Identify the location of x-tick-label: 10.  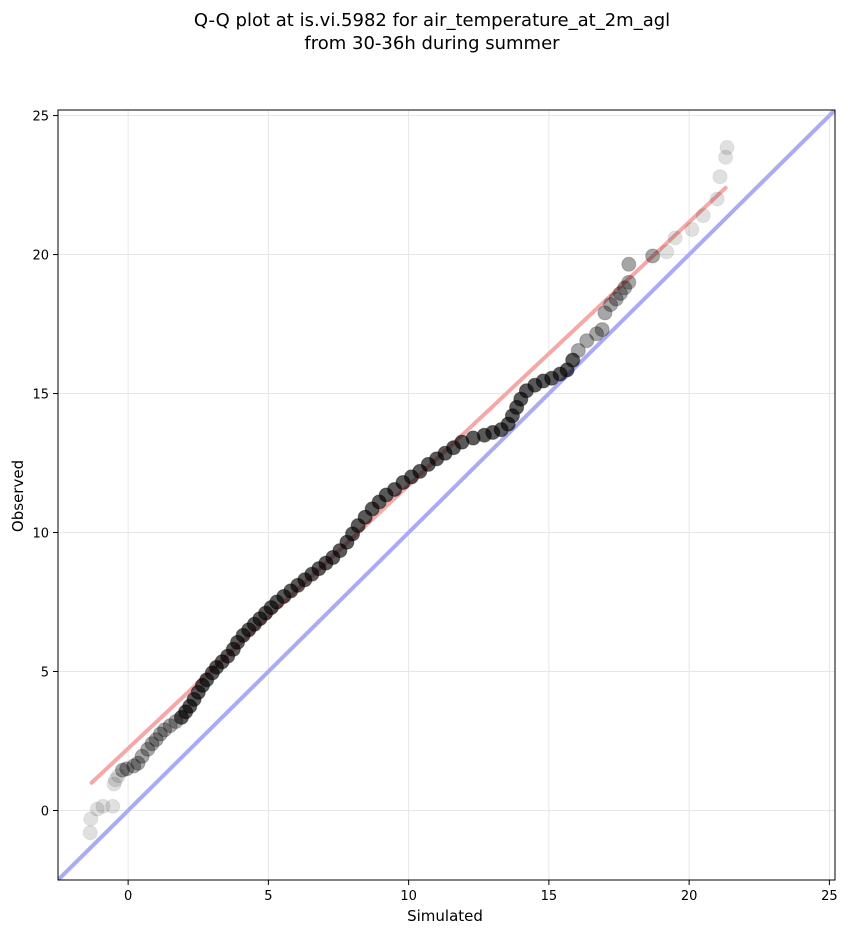
(408, 896).